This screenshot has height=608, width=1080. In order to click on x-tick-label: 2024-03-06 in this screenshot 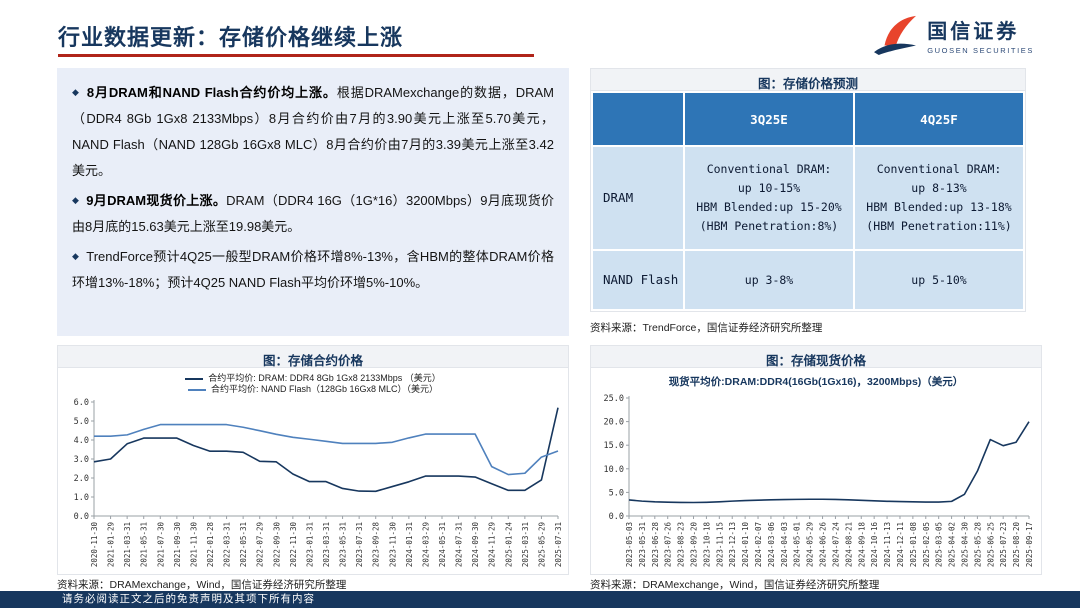, I will do `click(771, 545)`.